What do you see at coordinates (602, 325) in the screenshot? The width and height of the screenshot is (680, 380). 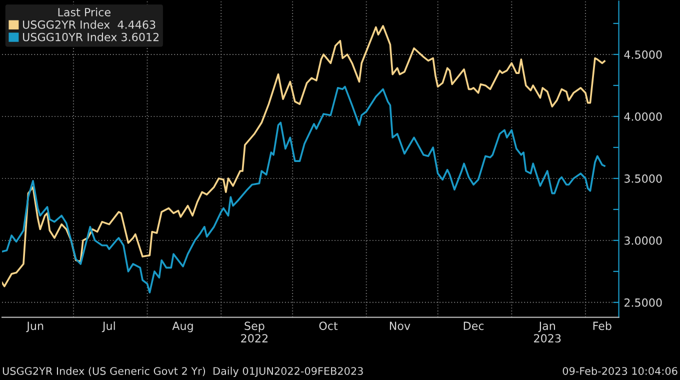 I see `x-tick-label: Feb` at bounding box center [602, 325].